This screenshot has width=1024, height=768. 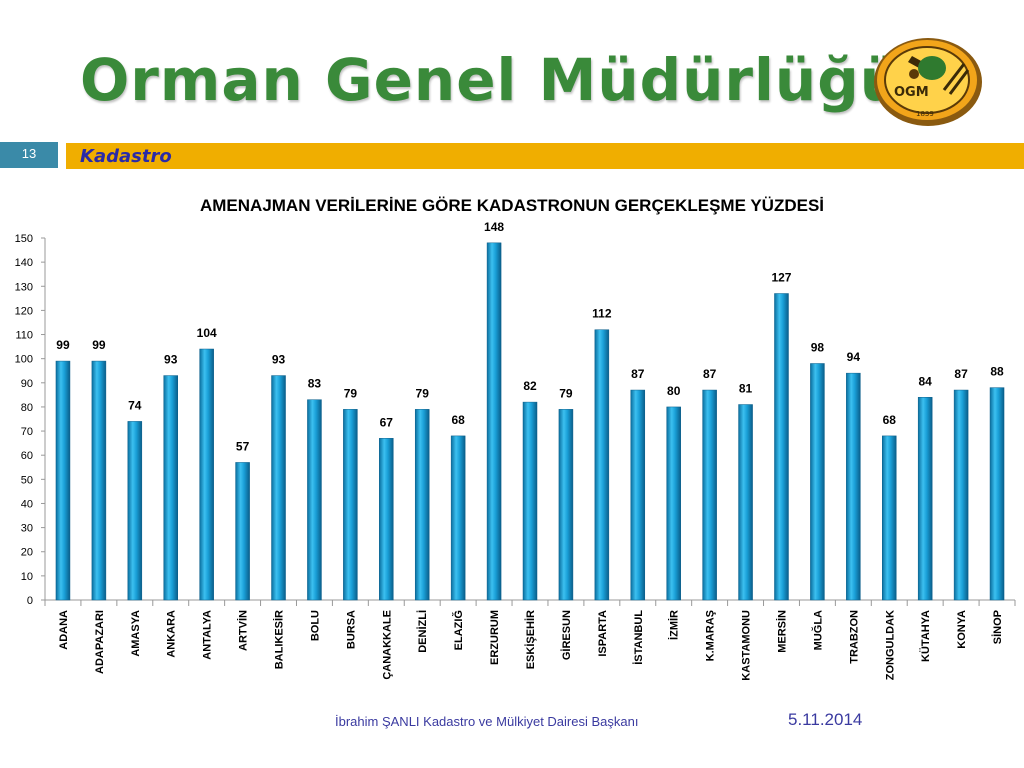 I want to click on x-tick-label: BALIKESİR, so click(x=279, y=639).